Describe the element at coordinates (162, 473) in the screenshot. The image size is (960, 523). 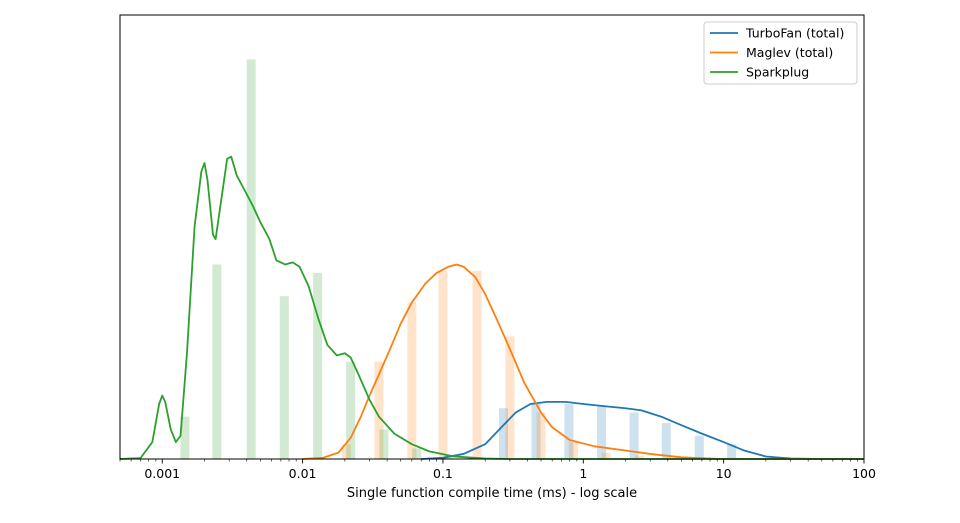
I see `x-tick-label-0: 0.001` at that location.